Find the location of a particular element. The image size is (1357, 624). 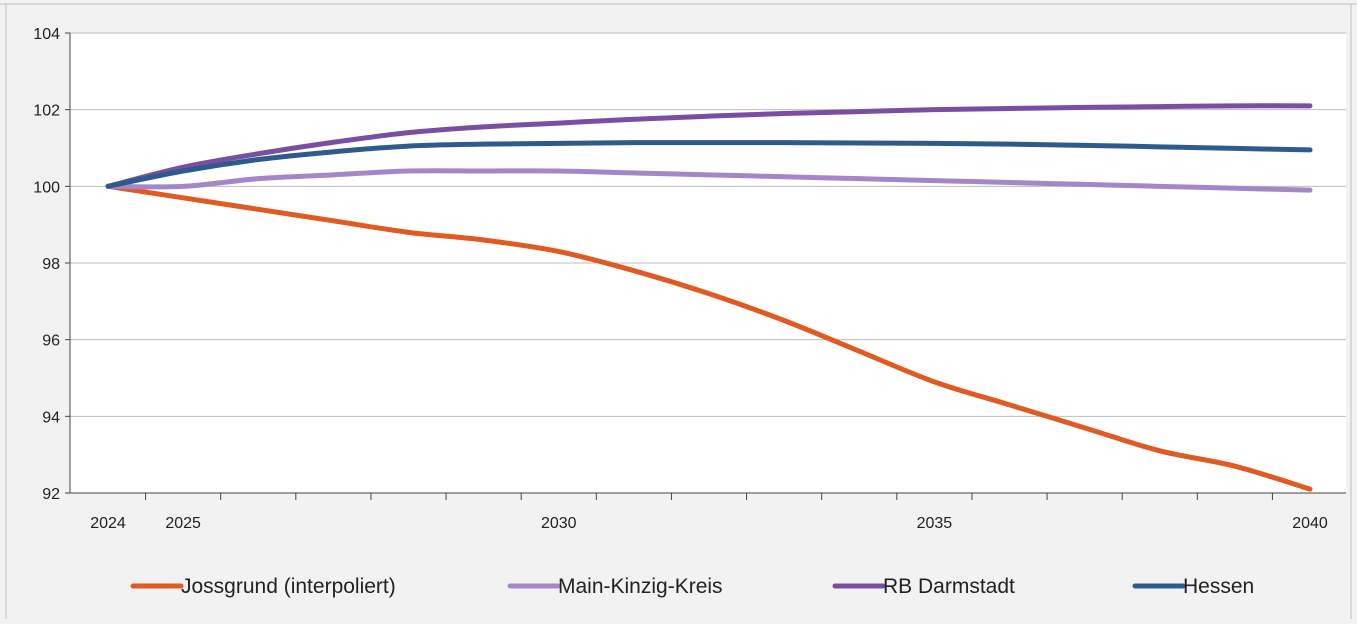

legend-label: Hessen is located at coordinates (1218, 586).